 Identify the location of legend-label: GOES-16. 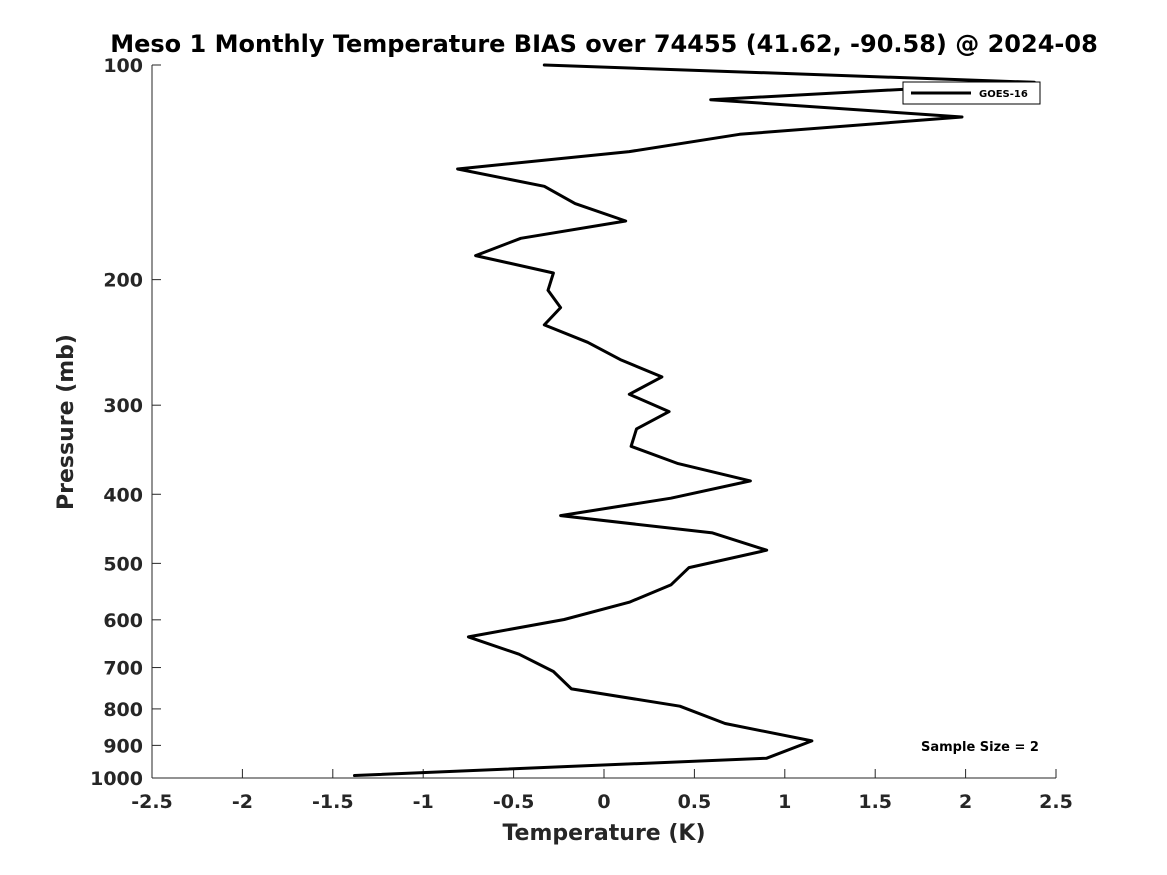
(1003, 94).